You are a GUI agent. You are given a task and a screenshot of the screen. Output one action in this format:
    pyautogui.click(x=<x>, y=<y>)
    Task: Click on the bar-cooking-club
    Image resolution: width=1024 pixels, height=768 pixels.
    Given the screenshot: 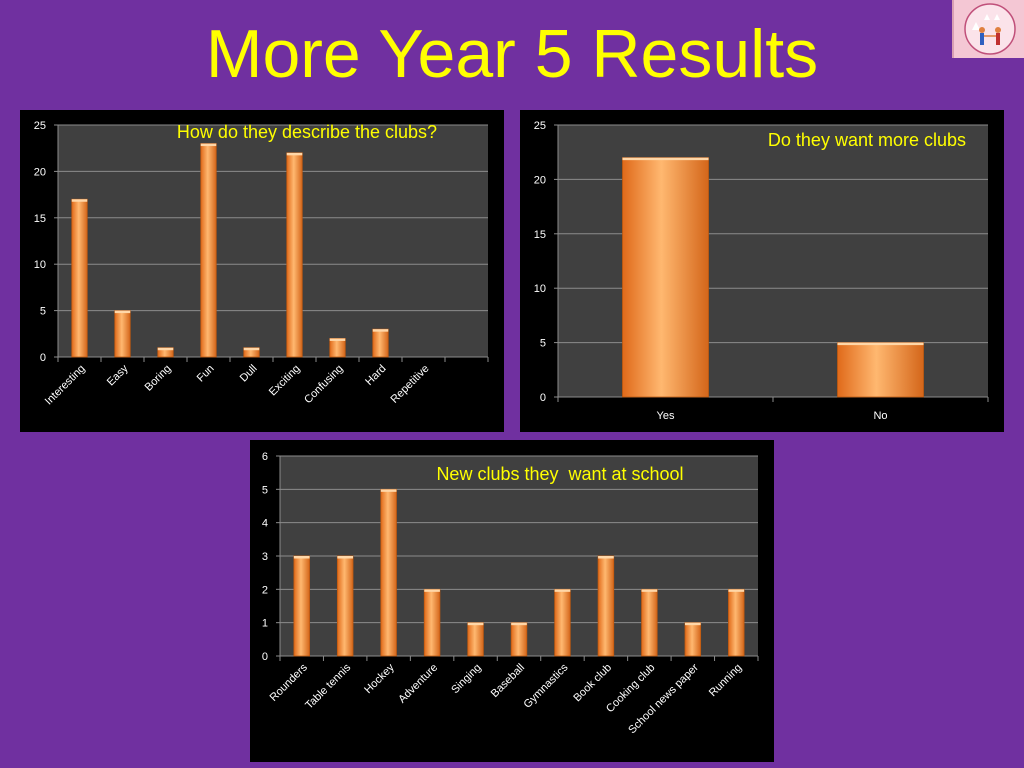 What is the action you would take?
    pyautogui.click(x=649, y=622)
    